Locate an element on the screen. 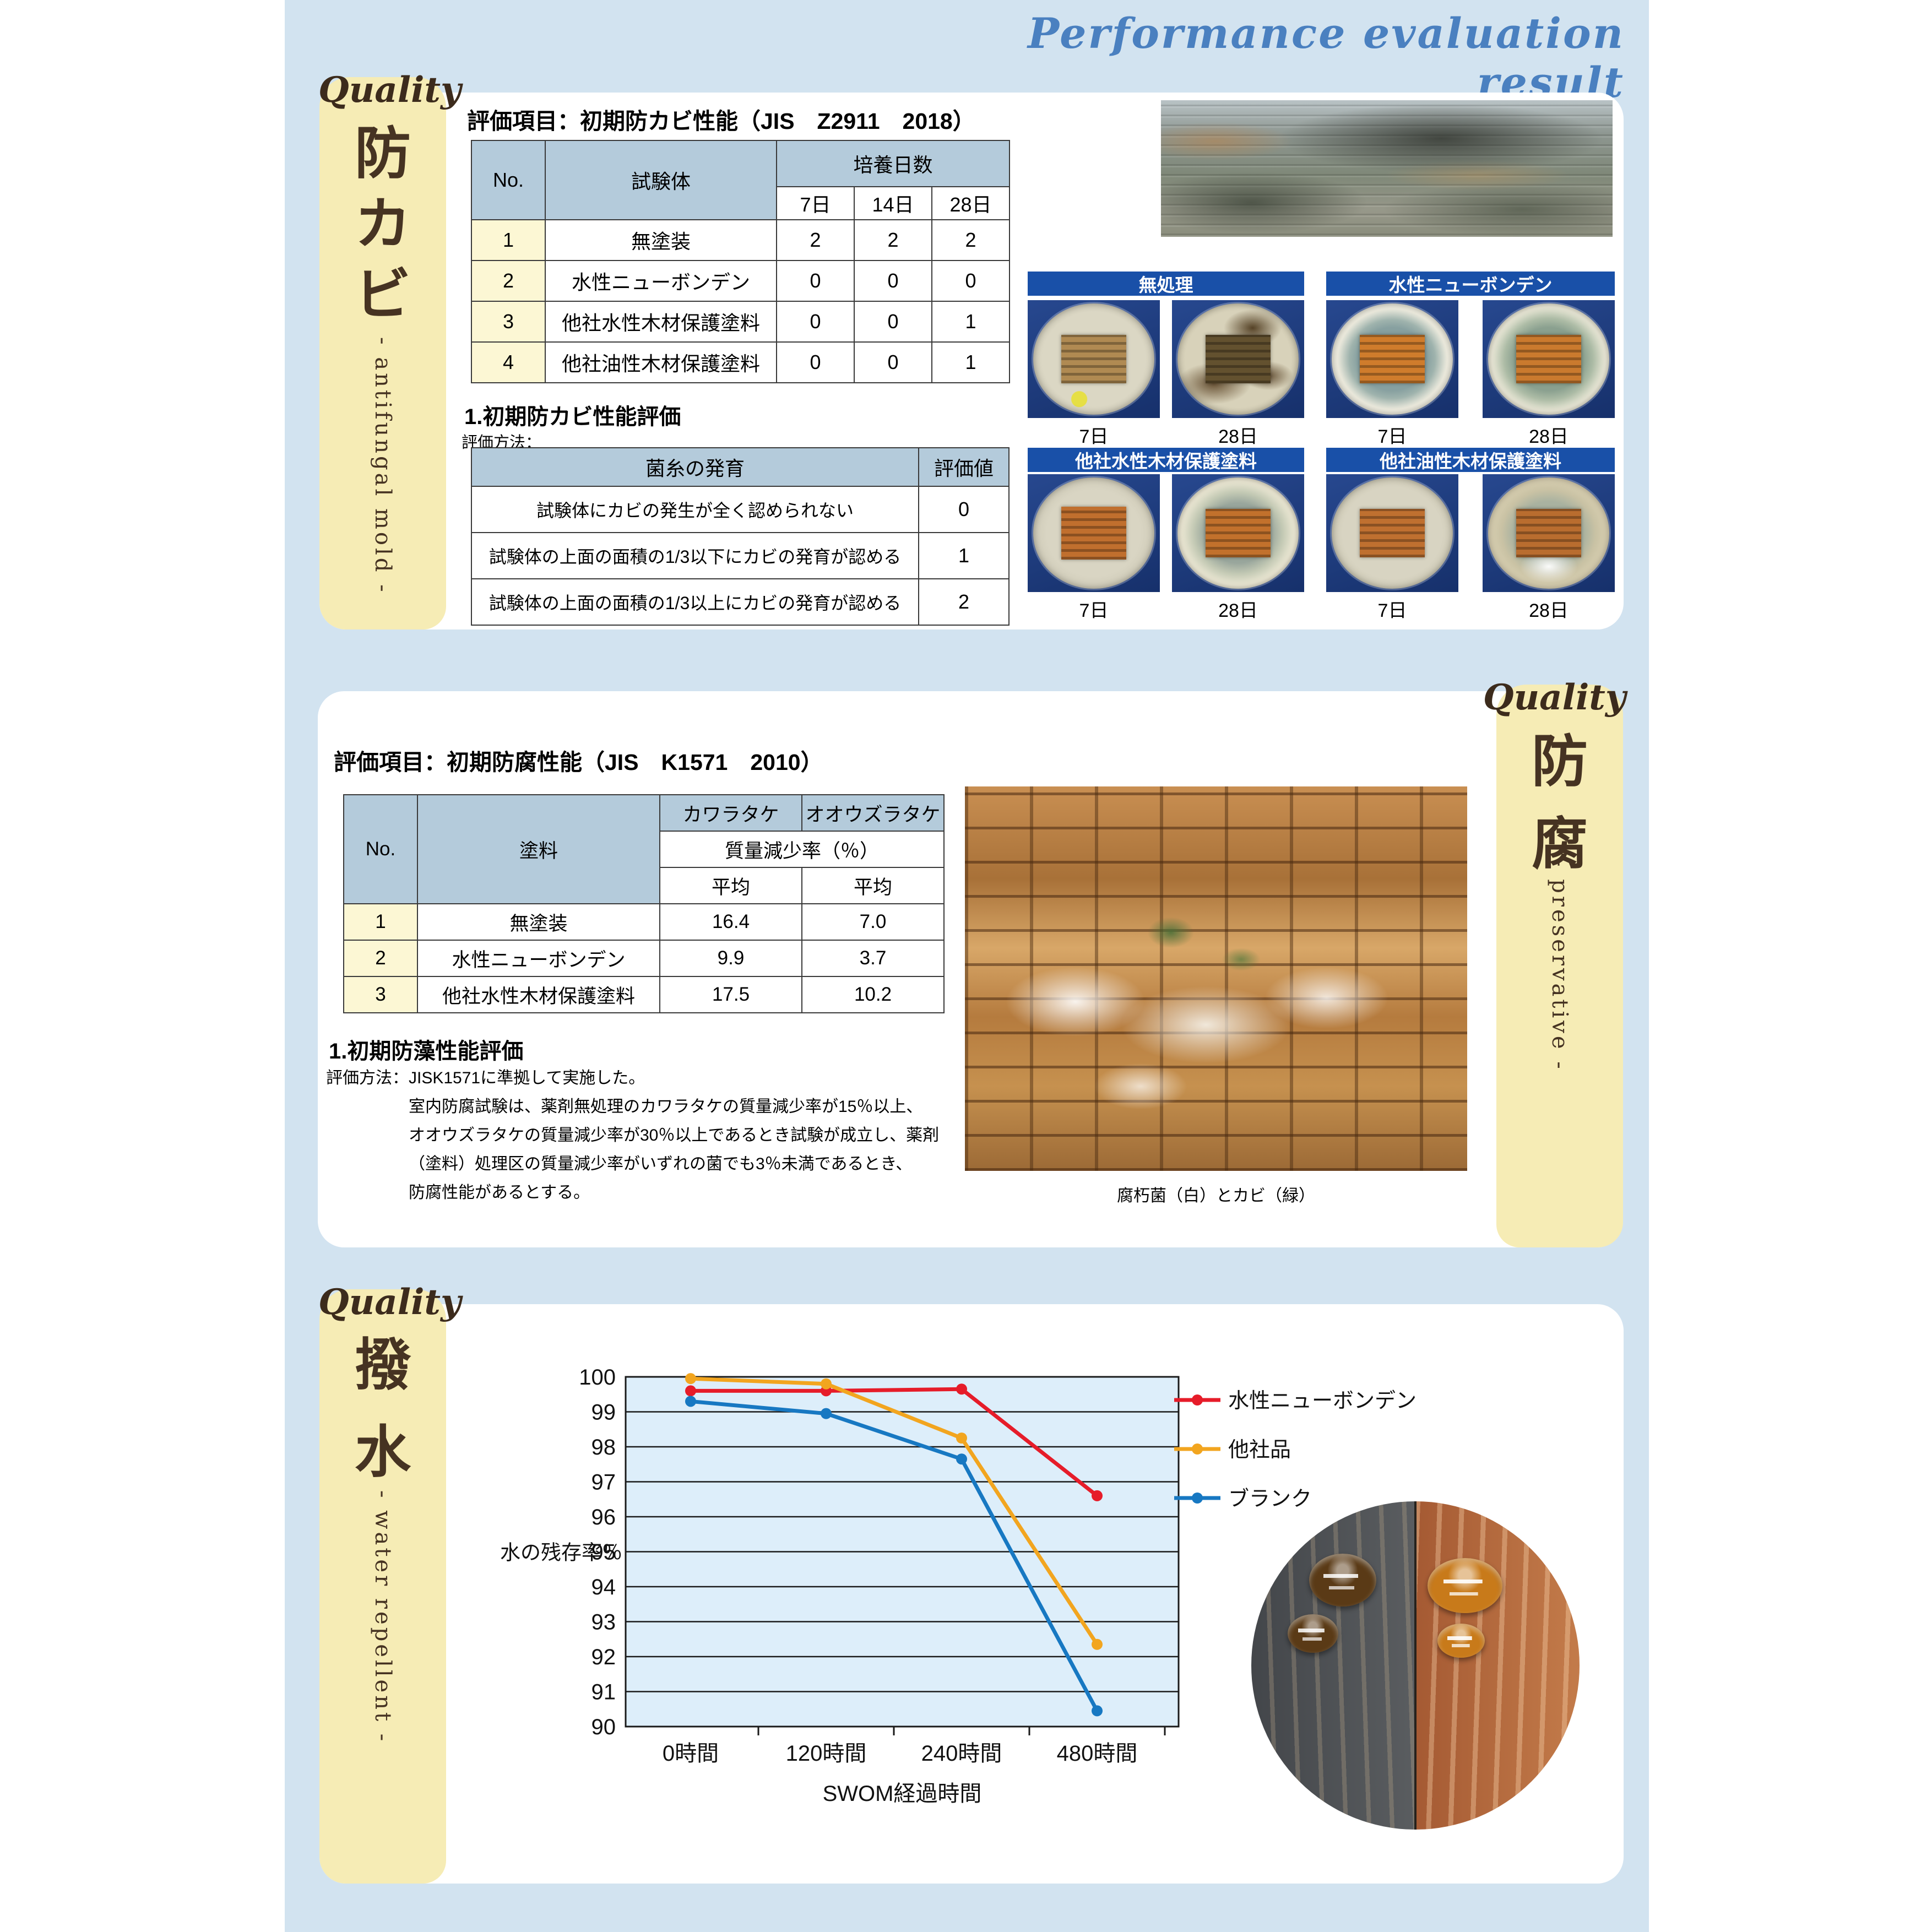  method-line: 室内防腐試験は、薬剤無処理のカワラタケの質量減少率が15％以上、 is located at coordinates (666, 1107).